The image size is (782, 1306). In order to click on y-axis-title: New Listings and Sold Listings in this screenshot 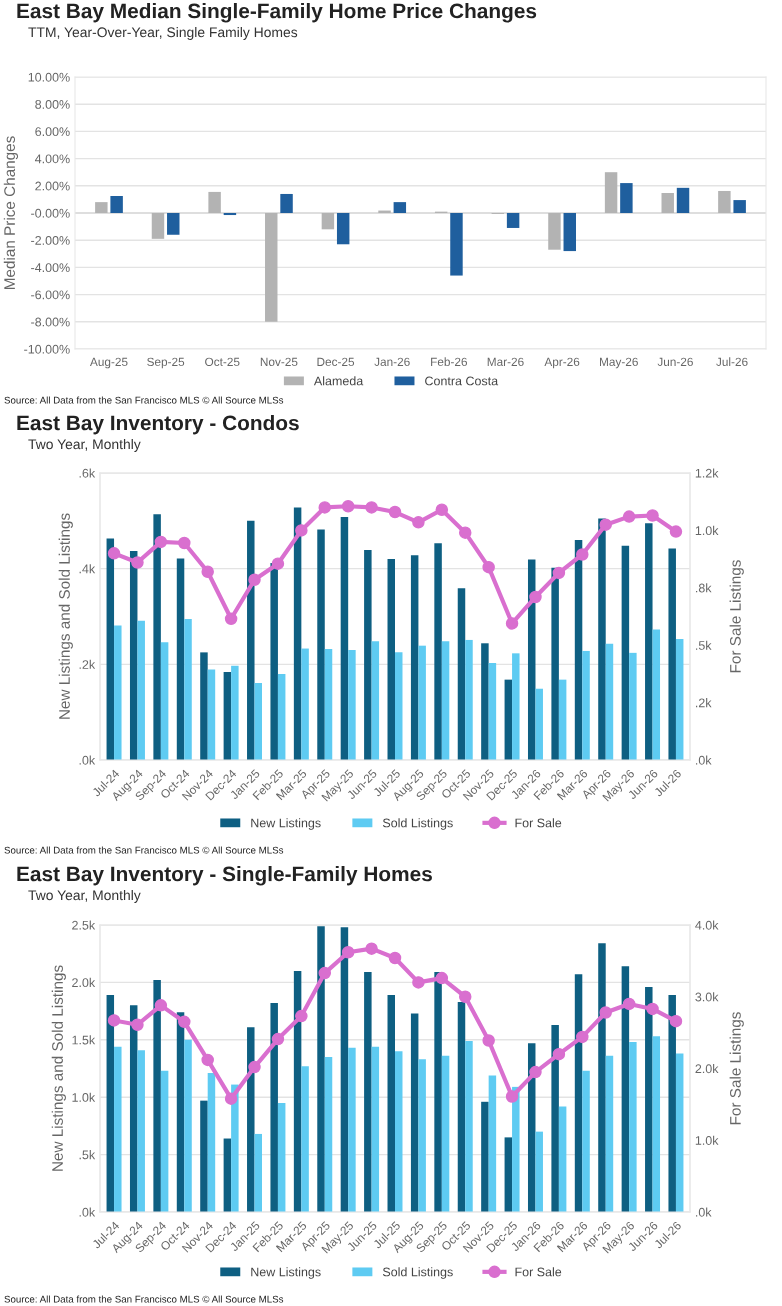, I will do `click(65, 616)`.